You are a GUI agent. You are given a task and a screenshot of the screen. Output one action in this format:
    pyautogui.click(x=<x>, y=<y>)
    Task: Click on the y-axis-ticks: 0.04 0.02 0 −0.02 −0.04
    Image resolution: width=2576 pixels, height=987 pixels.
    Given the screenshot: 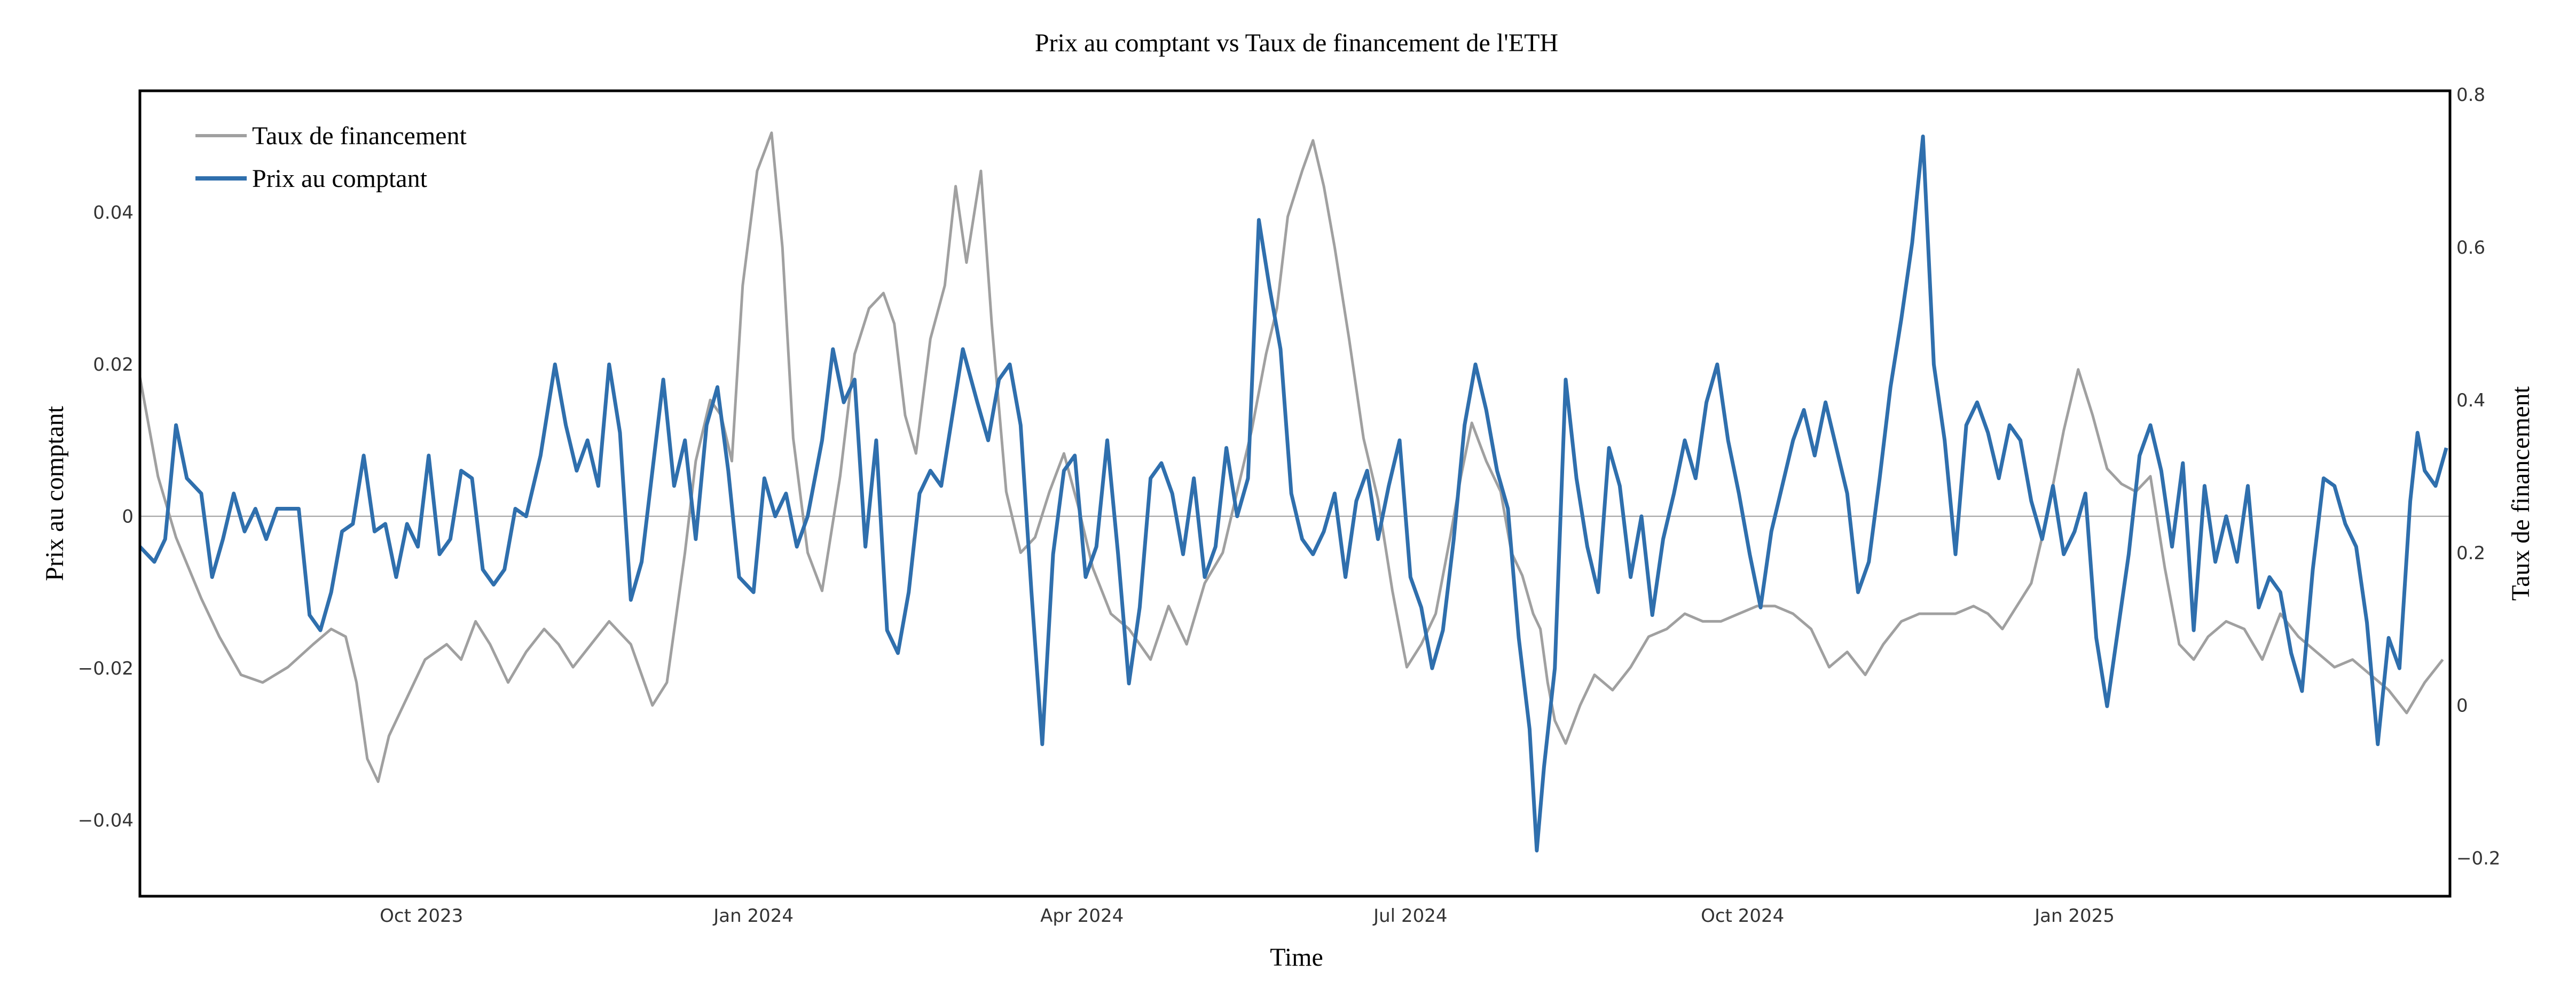 What is the action you would take?
    pyautogui.click(x=106, y=517)
    